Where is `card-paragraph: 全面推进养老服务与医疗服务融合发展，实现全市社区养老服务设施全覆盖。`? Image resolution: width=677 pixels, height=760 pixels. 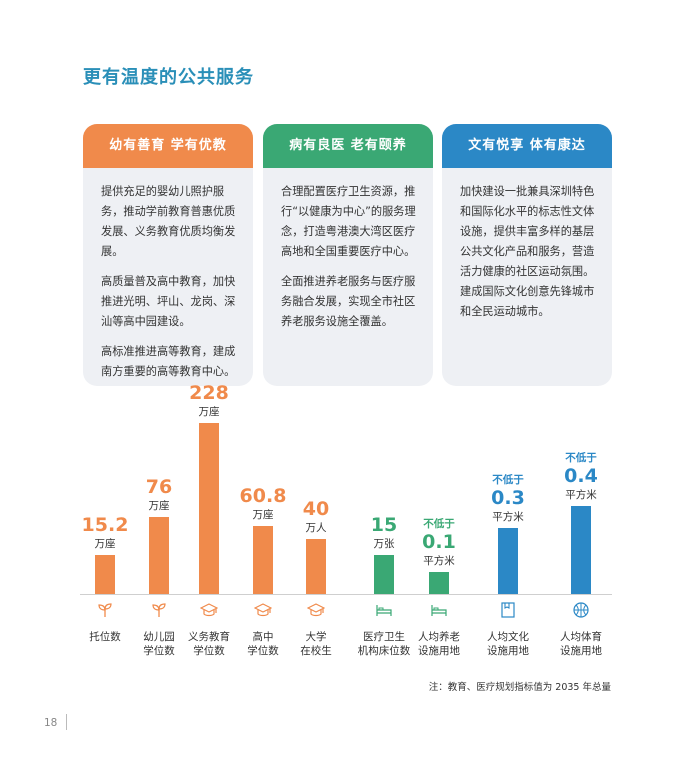 card-paragraph: 全面推进养老服务与医疗服务融合发展，实现全市社区养老服务设施全覆盖。 is located at coordinates (348, 301).